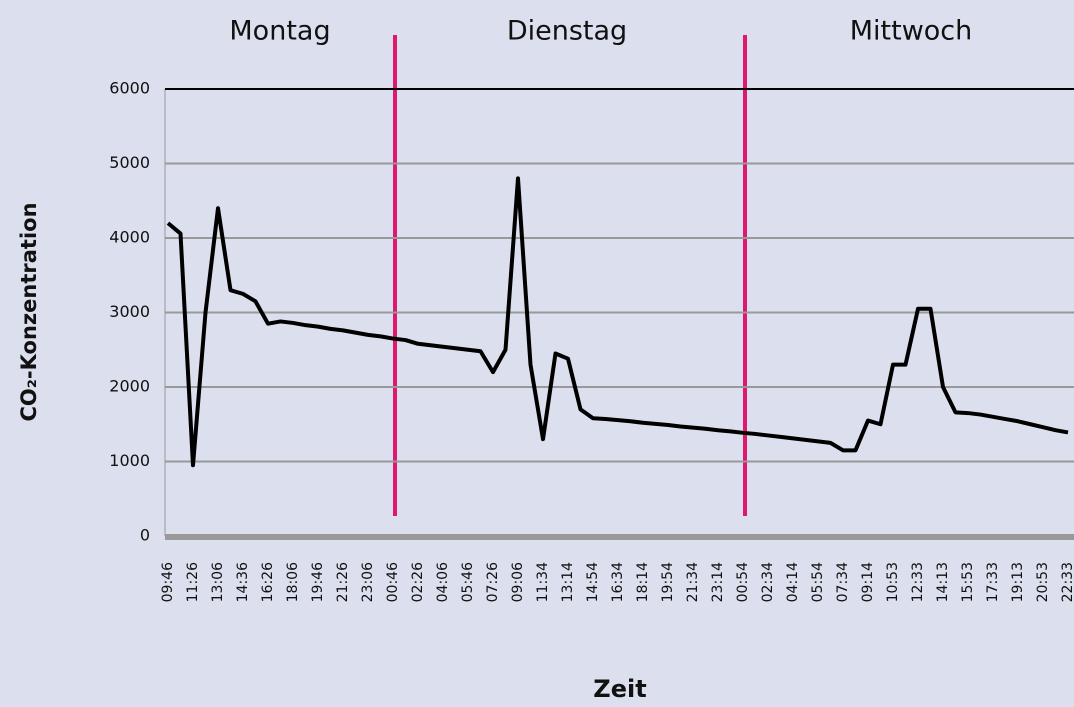 The width and height of the screenshot is (1074, 707). I want to click on x-tick-label: 07:34, so click(843, 582).